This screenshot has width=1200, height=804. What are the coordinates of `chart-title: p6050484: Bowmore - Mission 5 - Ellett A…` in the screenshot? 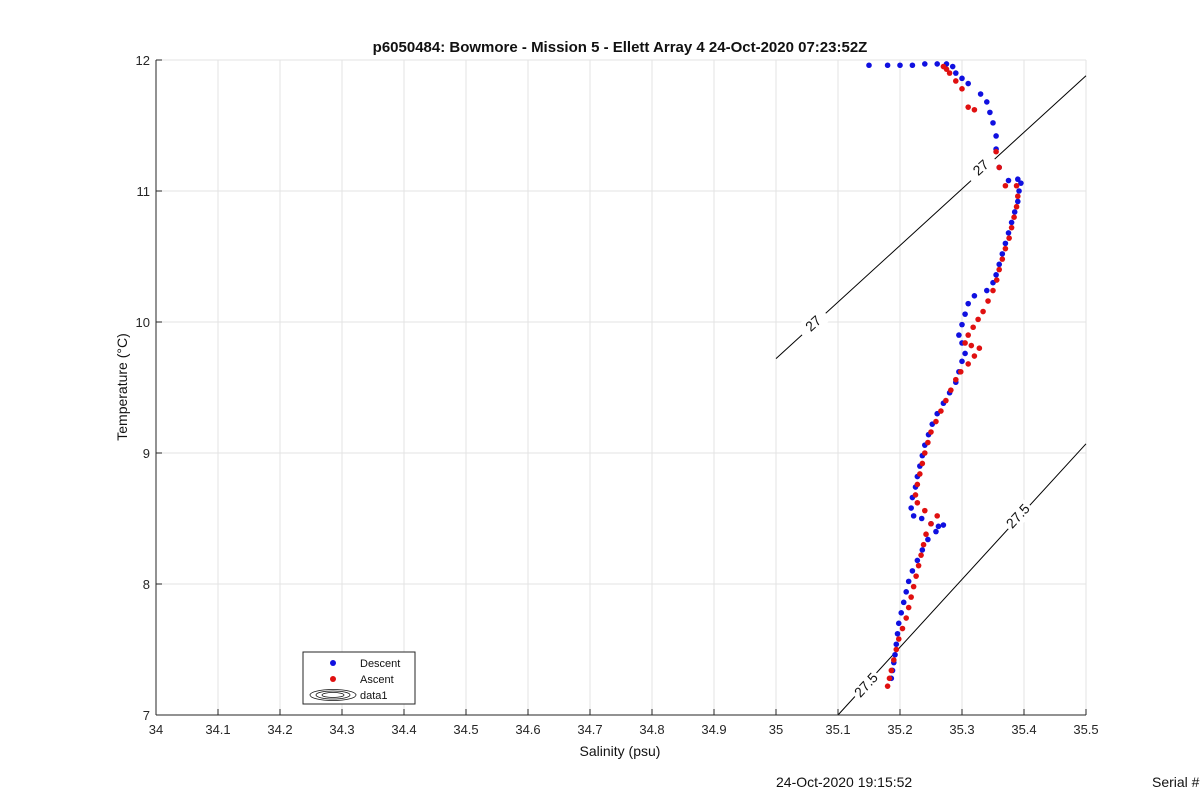 It's located at (620, 47).